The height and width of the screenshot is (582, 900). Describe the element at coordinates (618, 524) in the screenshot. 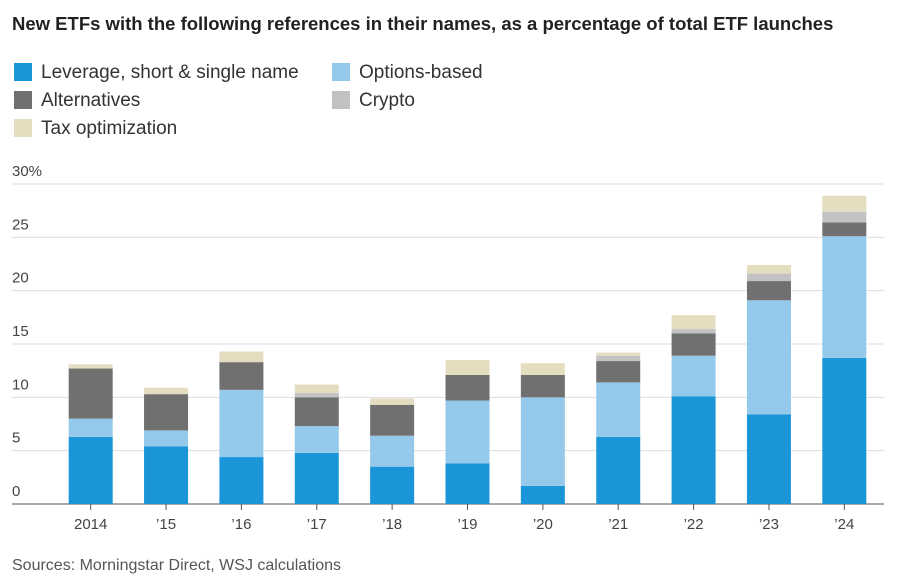

I see `x-tick-label: ’21` at that location.